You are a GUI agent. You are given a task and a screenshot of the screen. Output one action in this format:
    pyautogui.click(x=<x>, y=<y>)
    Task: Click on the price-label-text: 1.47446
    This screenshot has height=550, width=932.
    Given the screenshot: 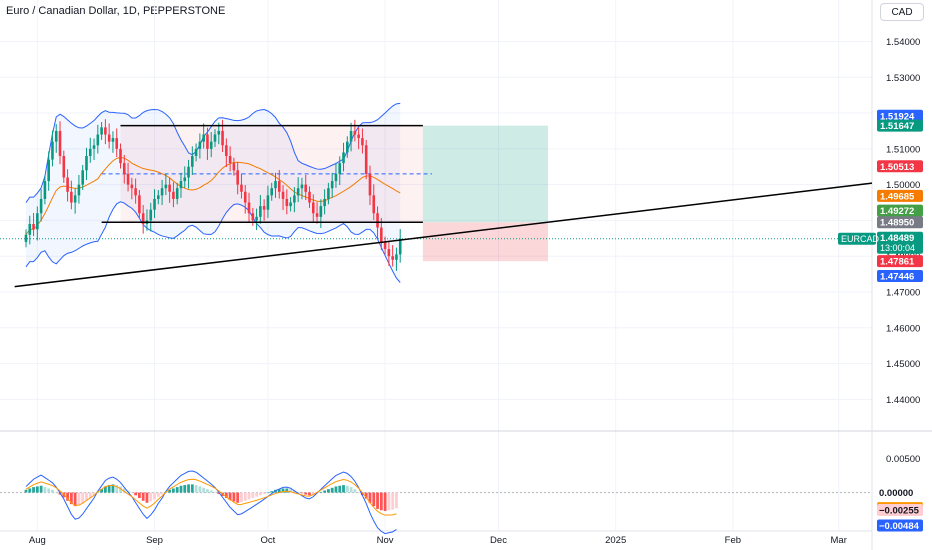 What is the action you would take?
    pyautogui.click(x=897, y=277)
    